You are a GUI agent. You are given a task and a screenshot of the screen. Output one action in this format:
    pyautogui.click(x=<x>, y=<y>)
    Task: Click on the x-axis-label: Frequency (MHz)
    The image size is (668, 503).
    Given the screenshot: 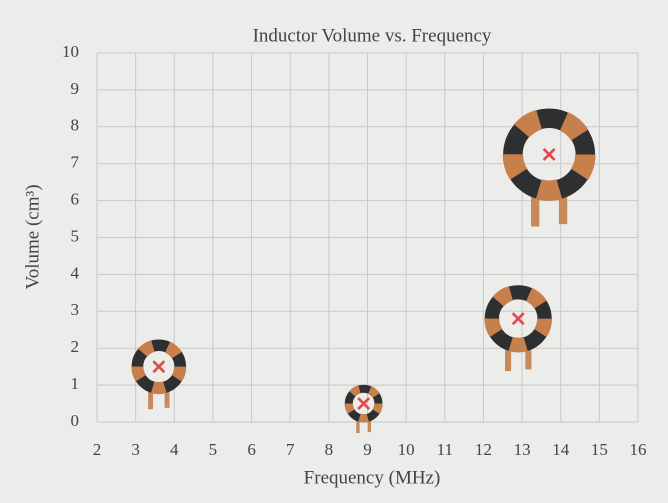 What is the action you would take?
    pyautogui.click(x=372, y=477)
    